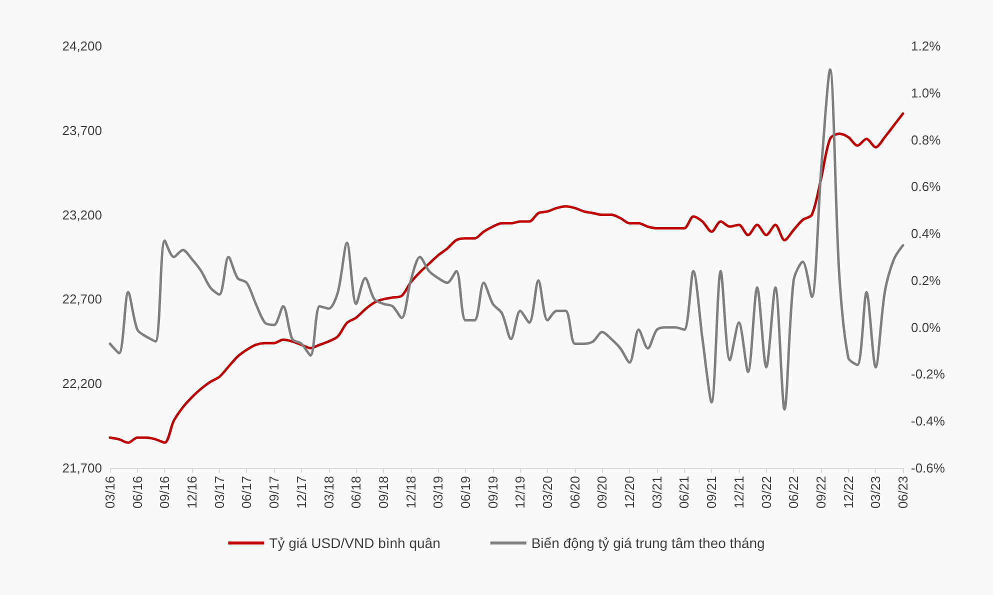  Describe the element at coordinates (656, 492) in the screenshot. I see `x-tick-label: 03/21` at that location.